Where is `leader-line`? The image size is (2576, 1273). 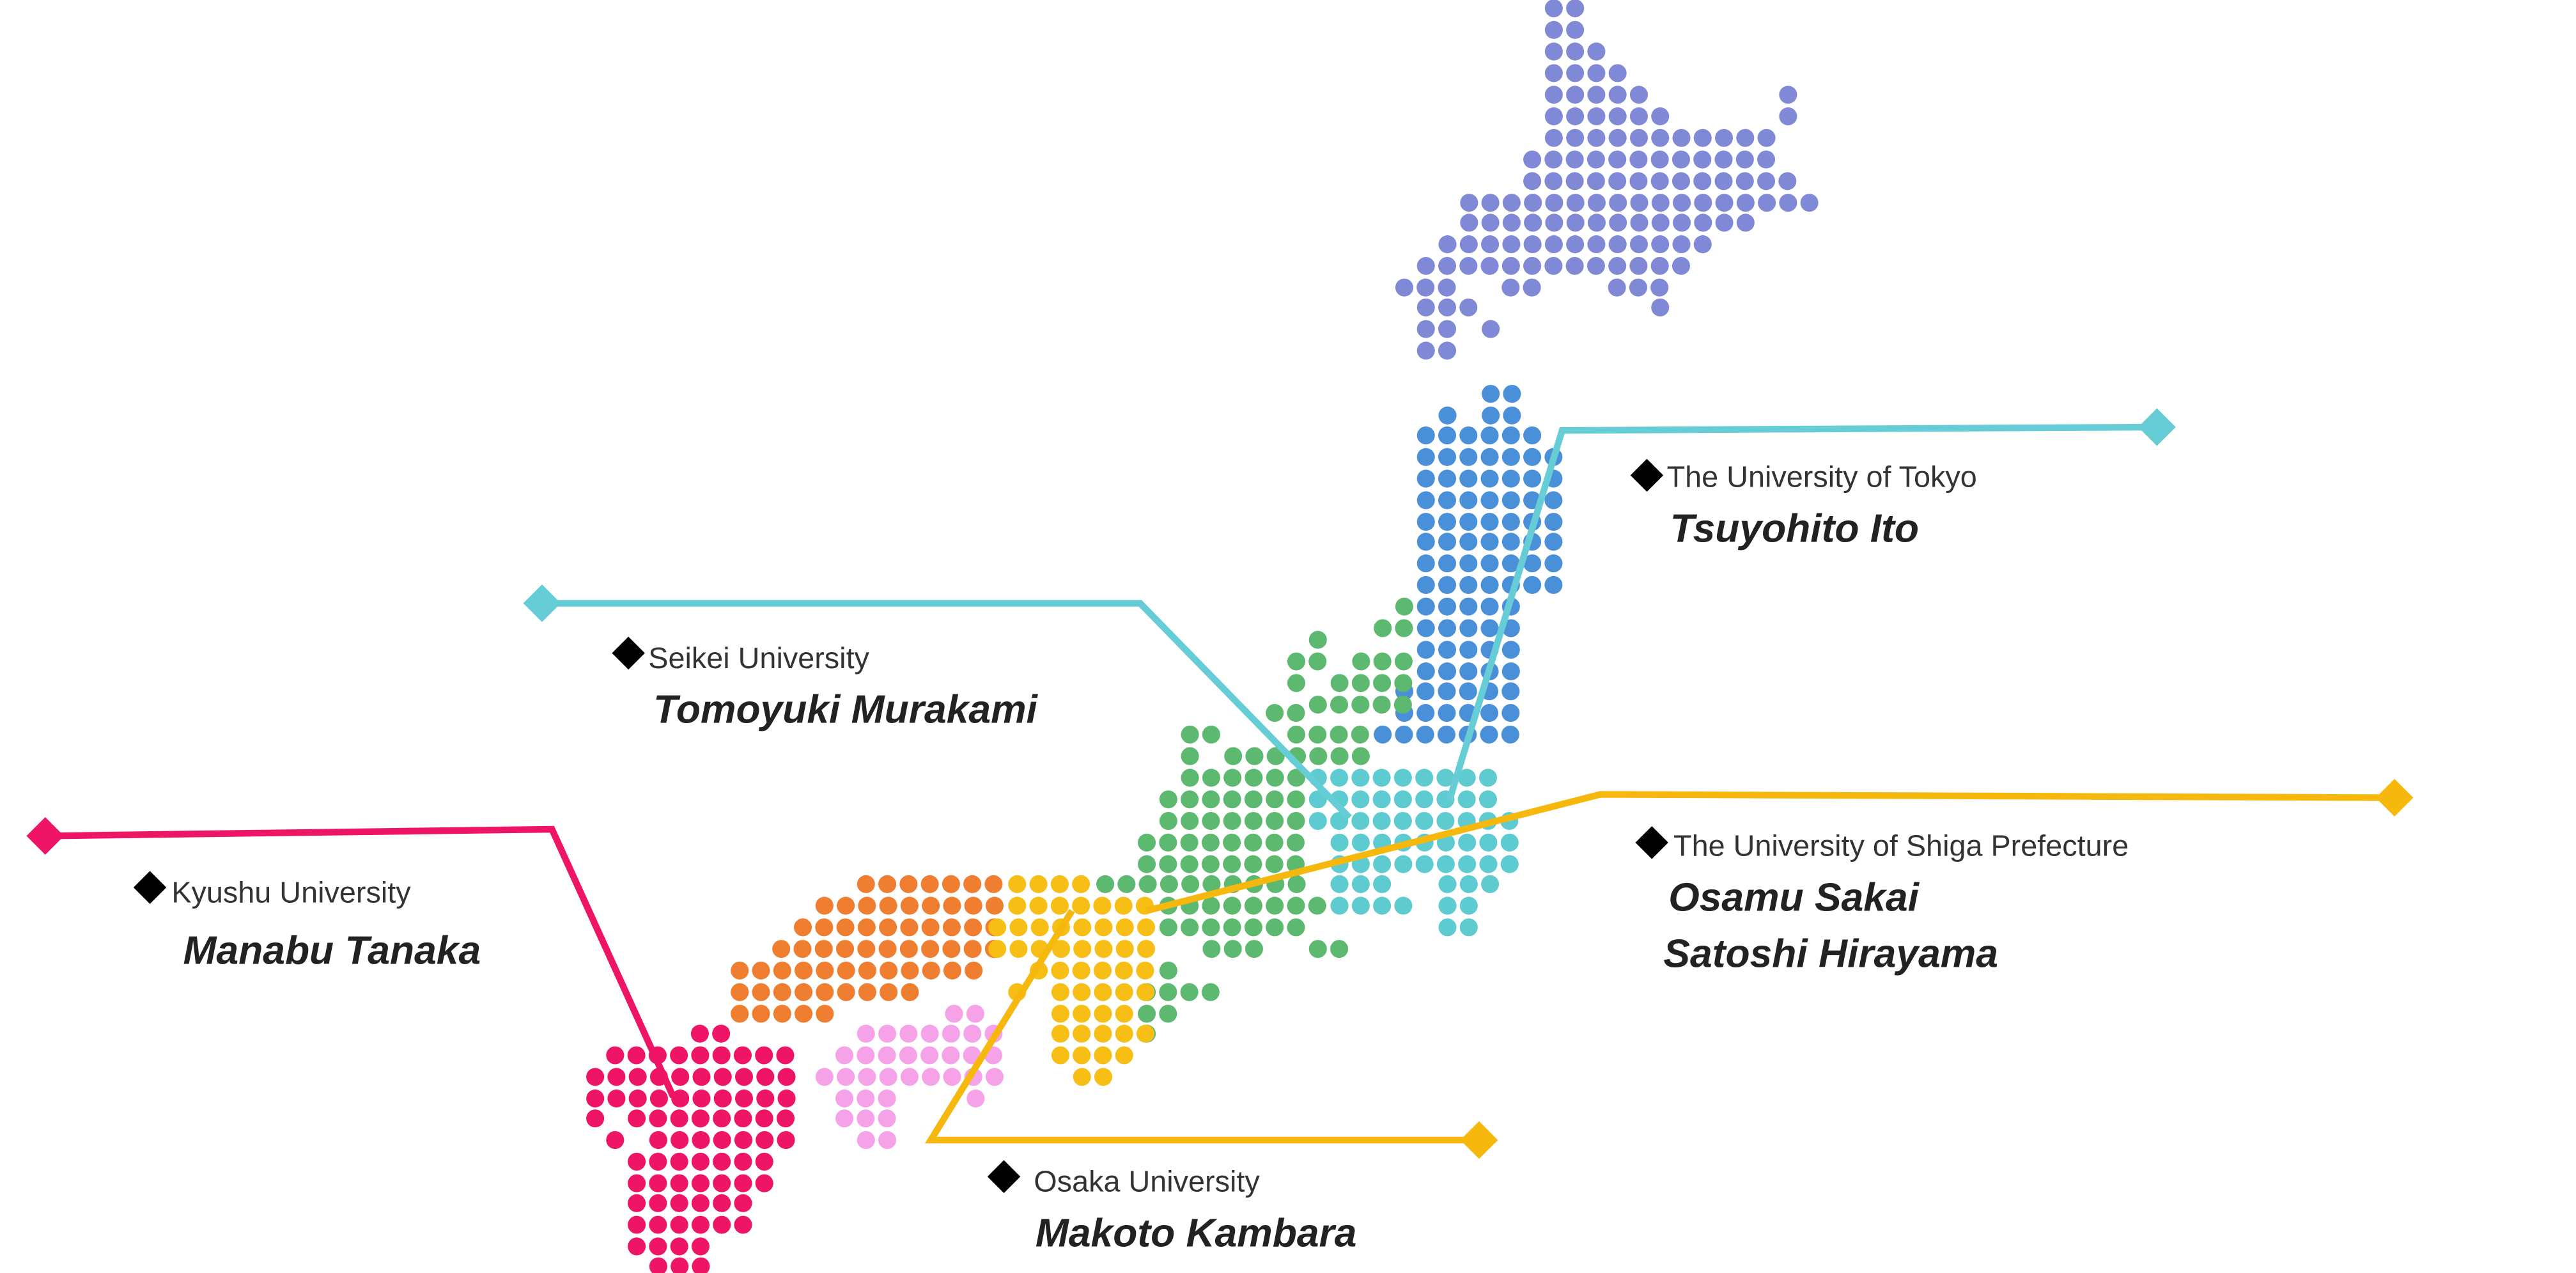
leader-line is located at coordinates (1801, 613).